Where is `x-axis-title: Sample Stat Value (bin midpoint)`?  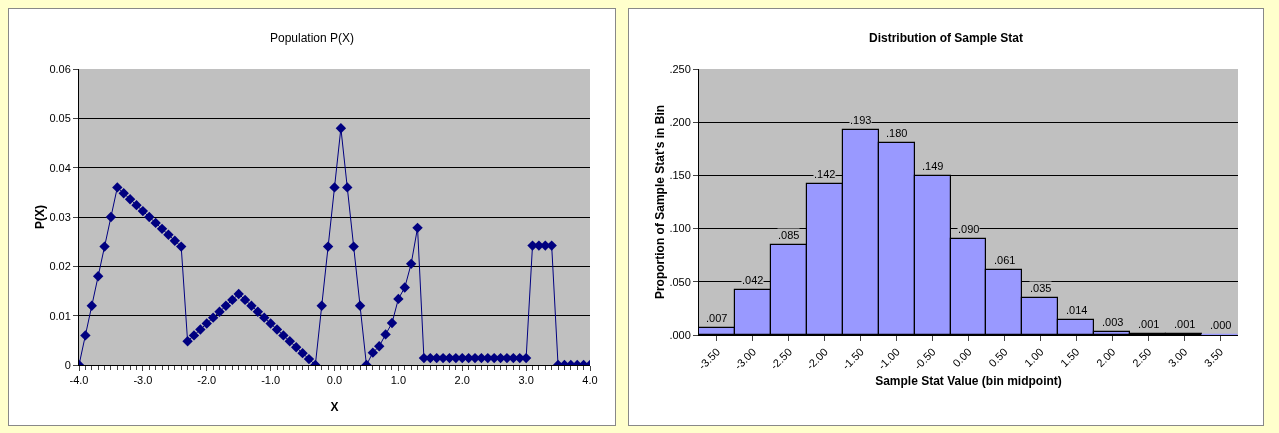 x-axis-title: Sample Stat Value (bin midpoint) is located at coordinates (968, 380).